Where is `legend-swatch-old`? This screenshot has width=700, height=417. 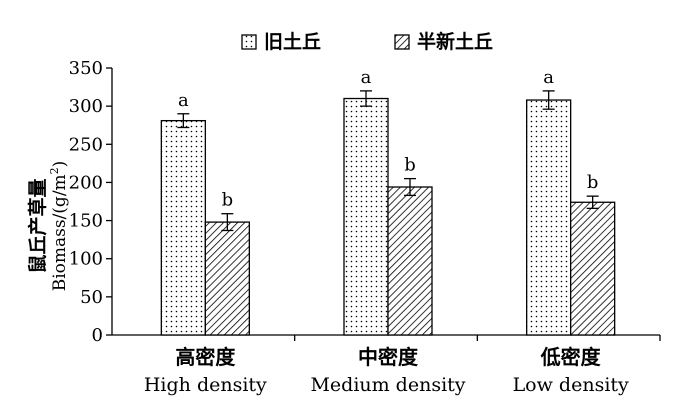
legend-swatch-old is located at coordinates (249, 42).